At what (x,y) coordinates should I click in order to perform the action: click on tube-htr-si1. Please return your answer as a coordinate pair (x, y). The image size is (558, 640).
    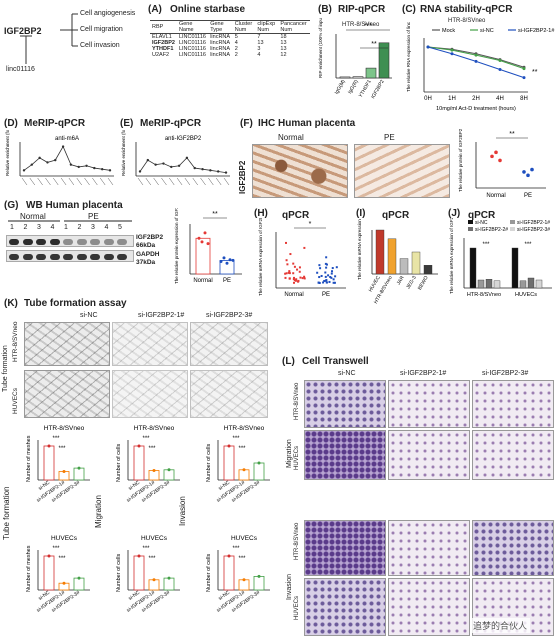
    Looking at the image, I should click on (150, 344).